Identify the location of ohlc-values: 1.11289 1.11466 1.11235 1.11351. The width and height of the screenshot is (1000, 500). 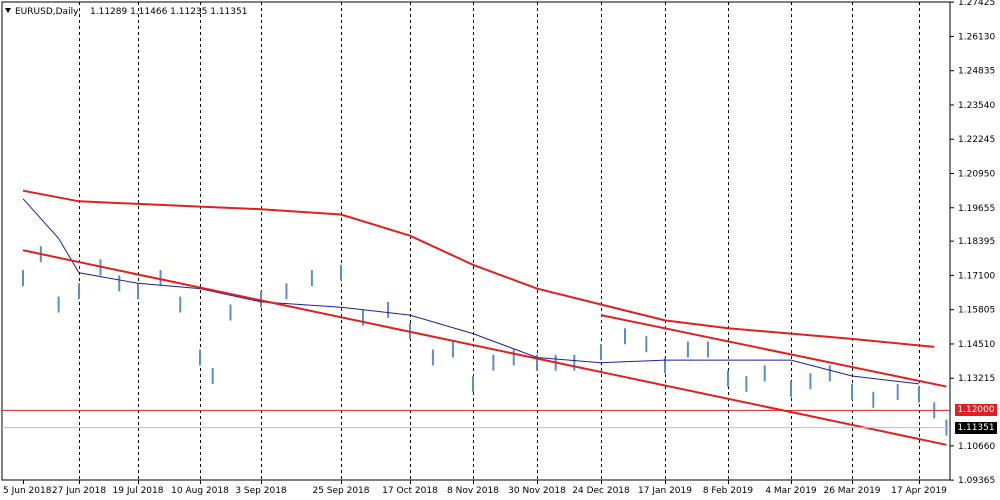
(168, 12).